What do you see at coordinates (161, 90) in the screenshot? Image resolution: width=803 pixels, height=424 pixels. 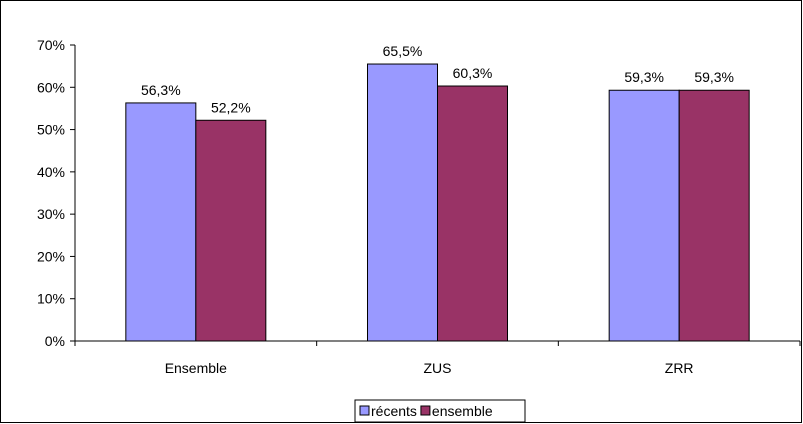 I see `data-label: 56,3%` at bounding box center [161, 90].